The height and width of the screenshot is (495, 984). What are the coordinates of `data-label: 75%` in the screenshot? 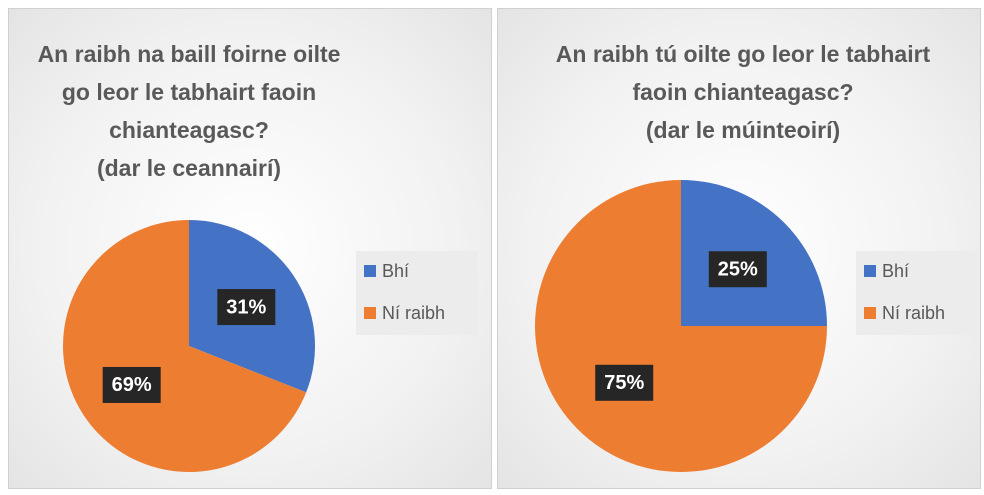 It's located at (624, 383).